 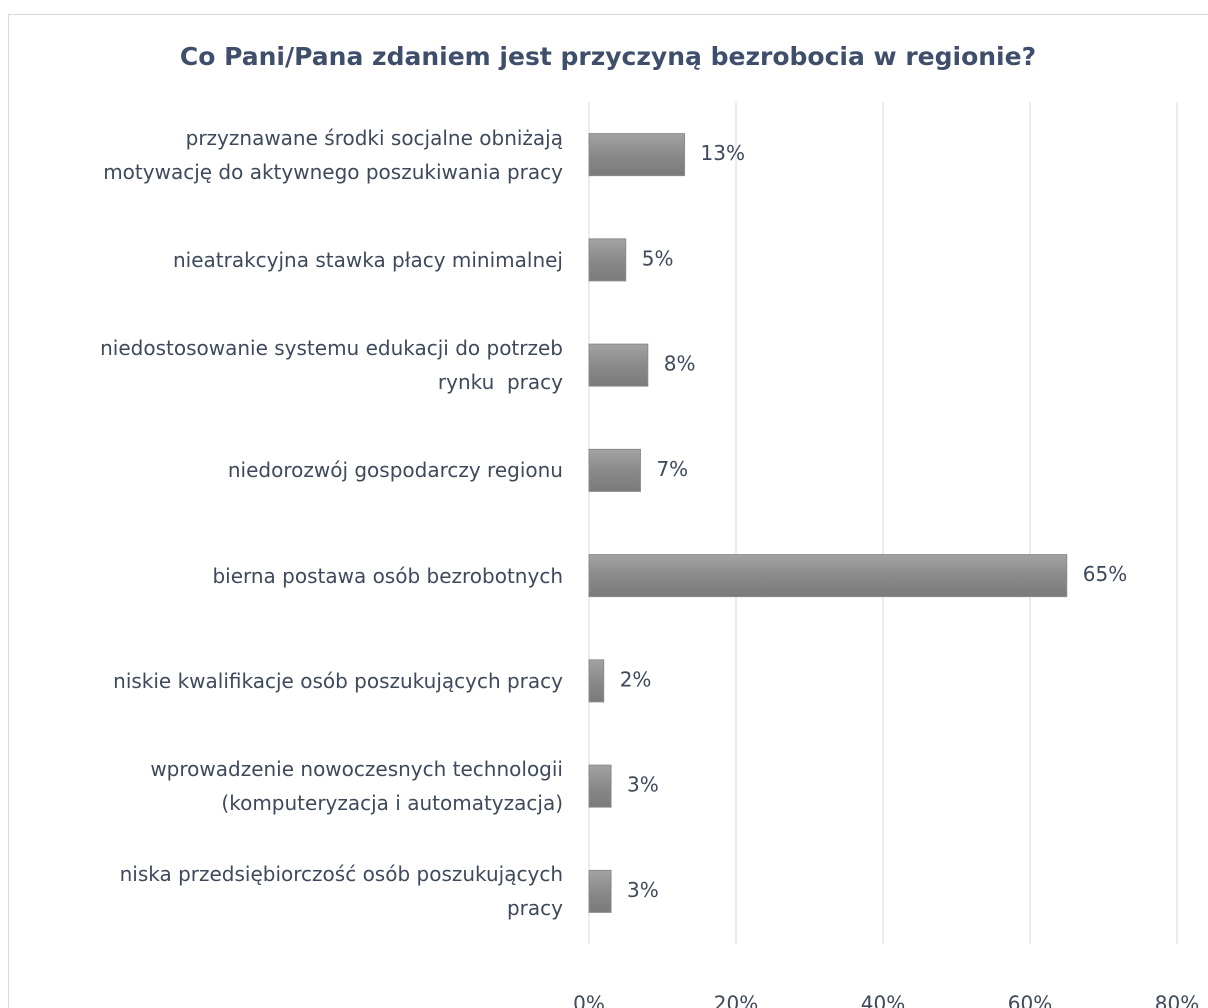 I want to click on data-label: 65%, so click(x=1105, y=574).